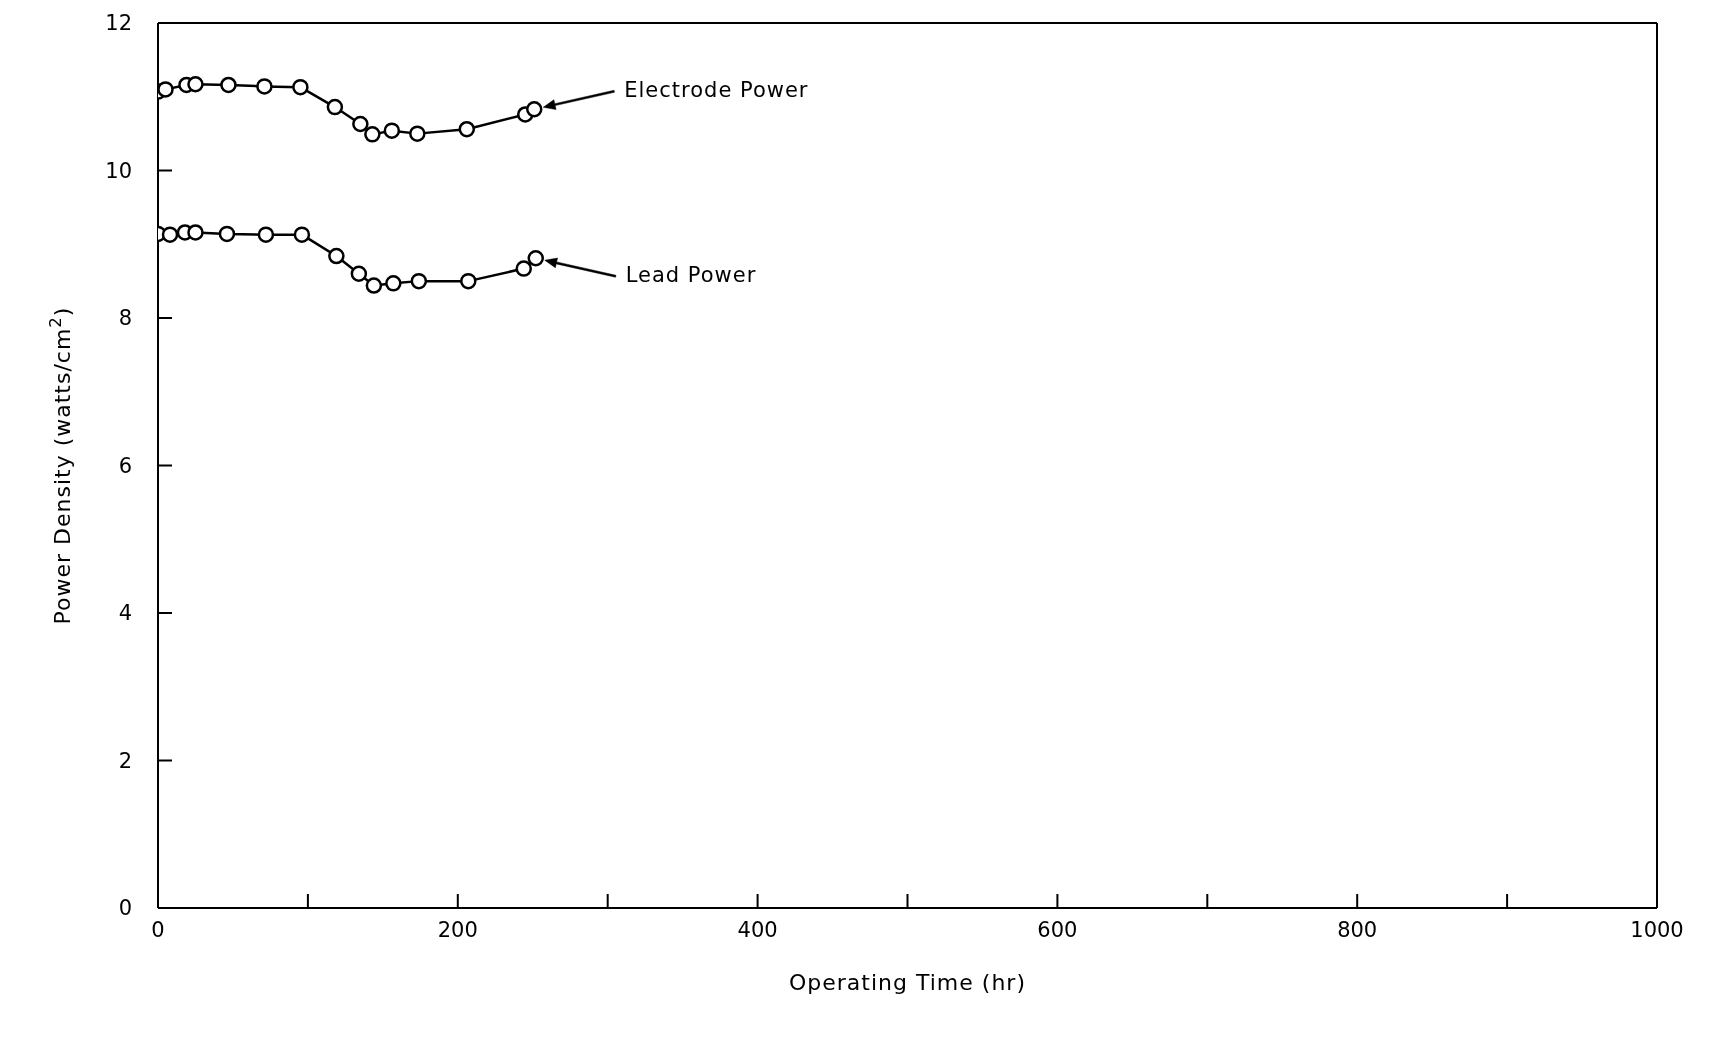 The image size is (1716, 1044). Describe the element at coordinates (125, 613) in the screenshot. I see `y-tick-label: 4` at that location.